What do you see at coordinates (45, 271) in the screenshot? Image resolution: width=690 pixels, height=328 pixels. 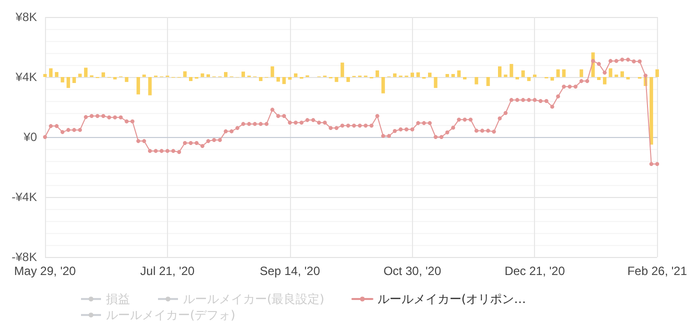 I see `x-tick-label: May 29, '20` at bounding box center [45, 271].